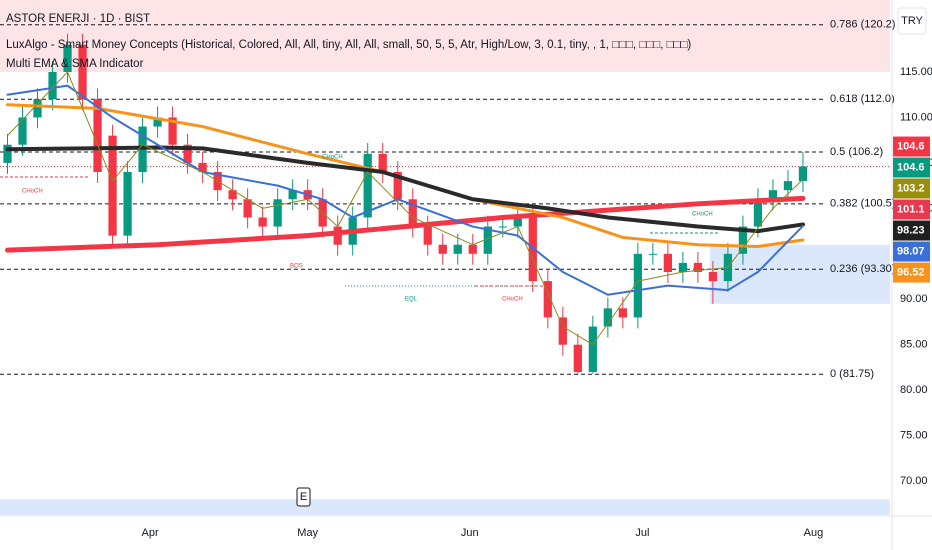 This screenshot has height=550, width=932. I want to click on fib-label: 0.5 (106.2), so click(856, 152).